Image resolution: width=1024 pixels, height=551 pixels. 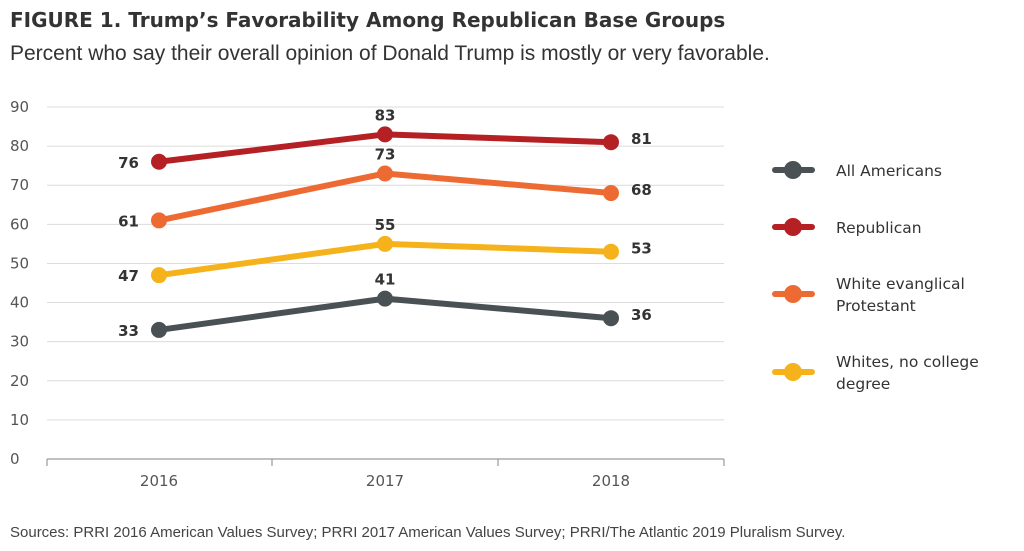 What do you see at coordinates (385, 481) in the screenshot?
I see `x-tick-label: 2017` at bounding box center [385, 481].